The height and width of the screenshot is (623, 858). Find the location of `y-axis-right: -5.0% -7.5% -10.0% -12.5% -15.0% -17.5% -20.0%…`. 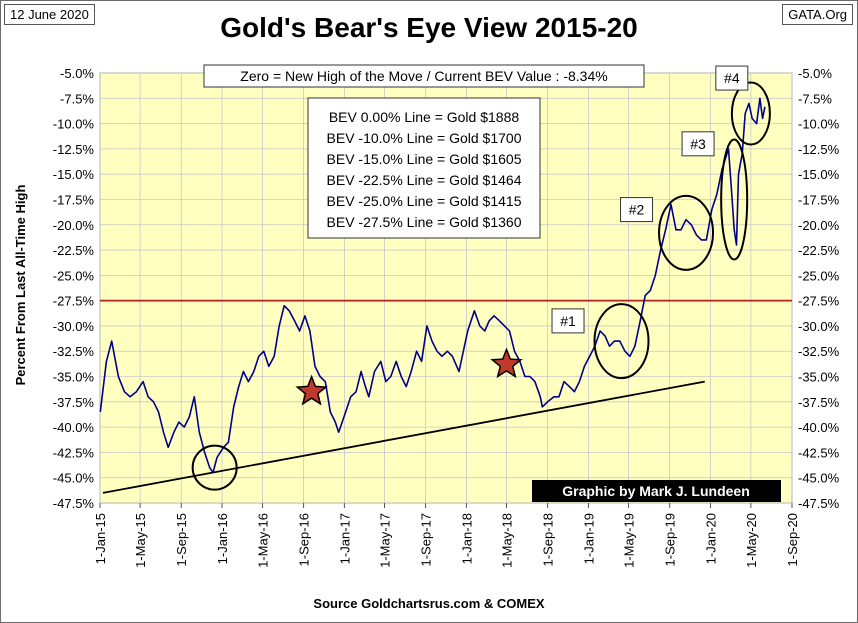

y-axis-right: -5.0% -7.5% -10.0% -12.5% -15.0% -17.5% -20.0%… is located at coordinates (819, 288).